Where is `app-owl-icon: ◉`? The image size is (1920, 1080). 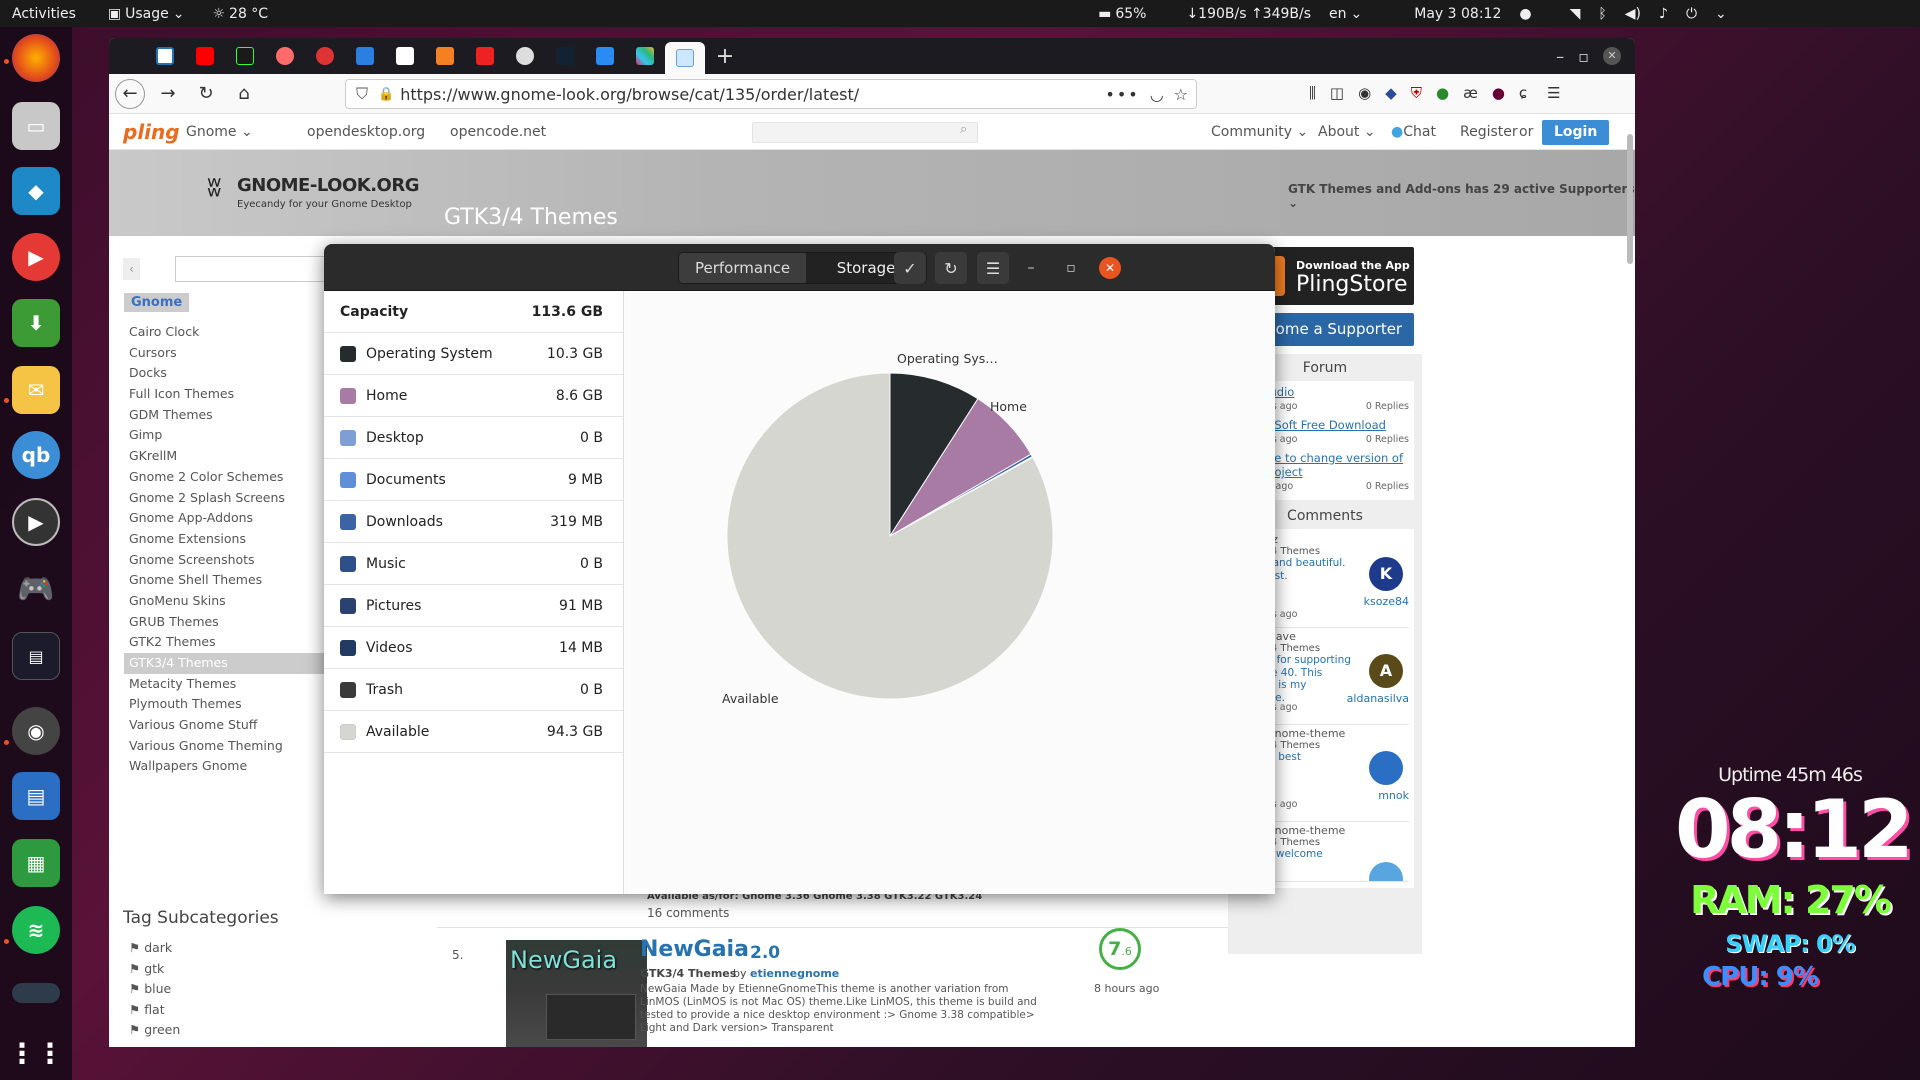
app-owl-icon: ◉ is located at coordinates (36, 731).